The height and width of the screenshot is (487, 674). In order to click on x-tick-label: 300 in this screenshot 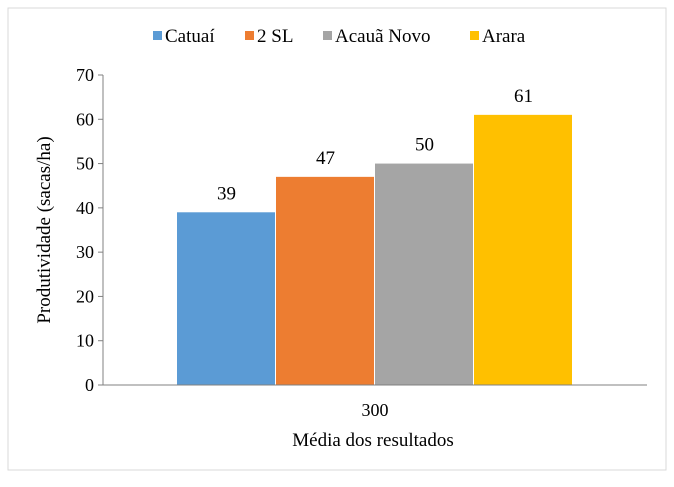, I will do `click(375, 410)`.